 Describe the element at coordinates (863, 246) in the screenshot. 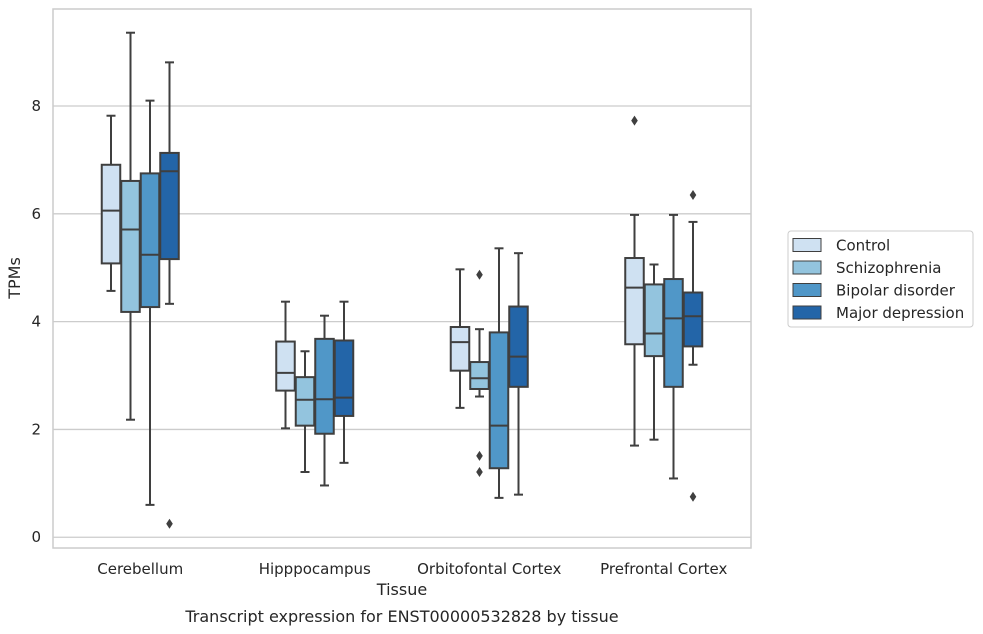

I see `legend-label: Control` at that location.